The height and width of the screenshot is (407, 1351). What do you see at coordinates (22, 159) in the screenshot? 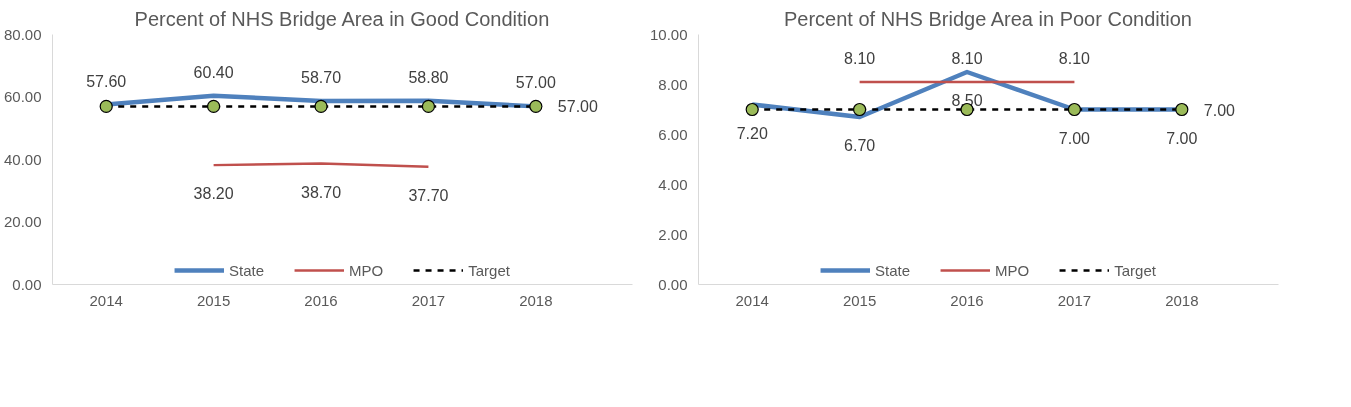
I see `y-tick-label: 40.00` at bounding box center [22, 159].